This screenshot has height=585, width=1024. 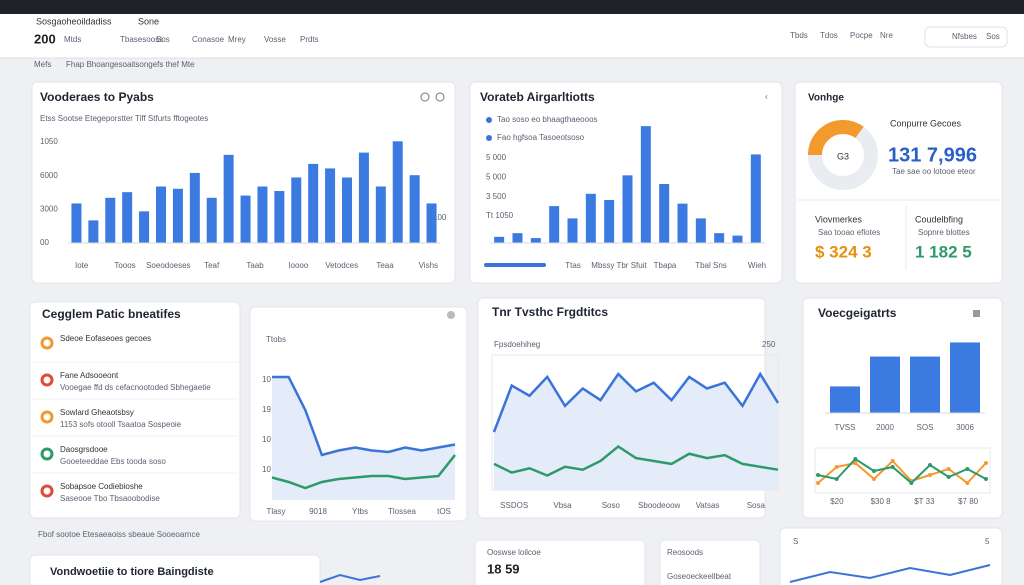 I want to click on stat-note: Sopnre blottes, so click(x=944, y=232).